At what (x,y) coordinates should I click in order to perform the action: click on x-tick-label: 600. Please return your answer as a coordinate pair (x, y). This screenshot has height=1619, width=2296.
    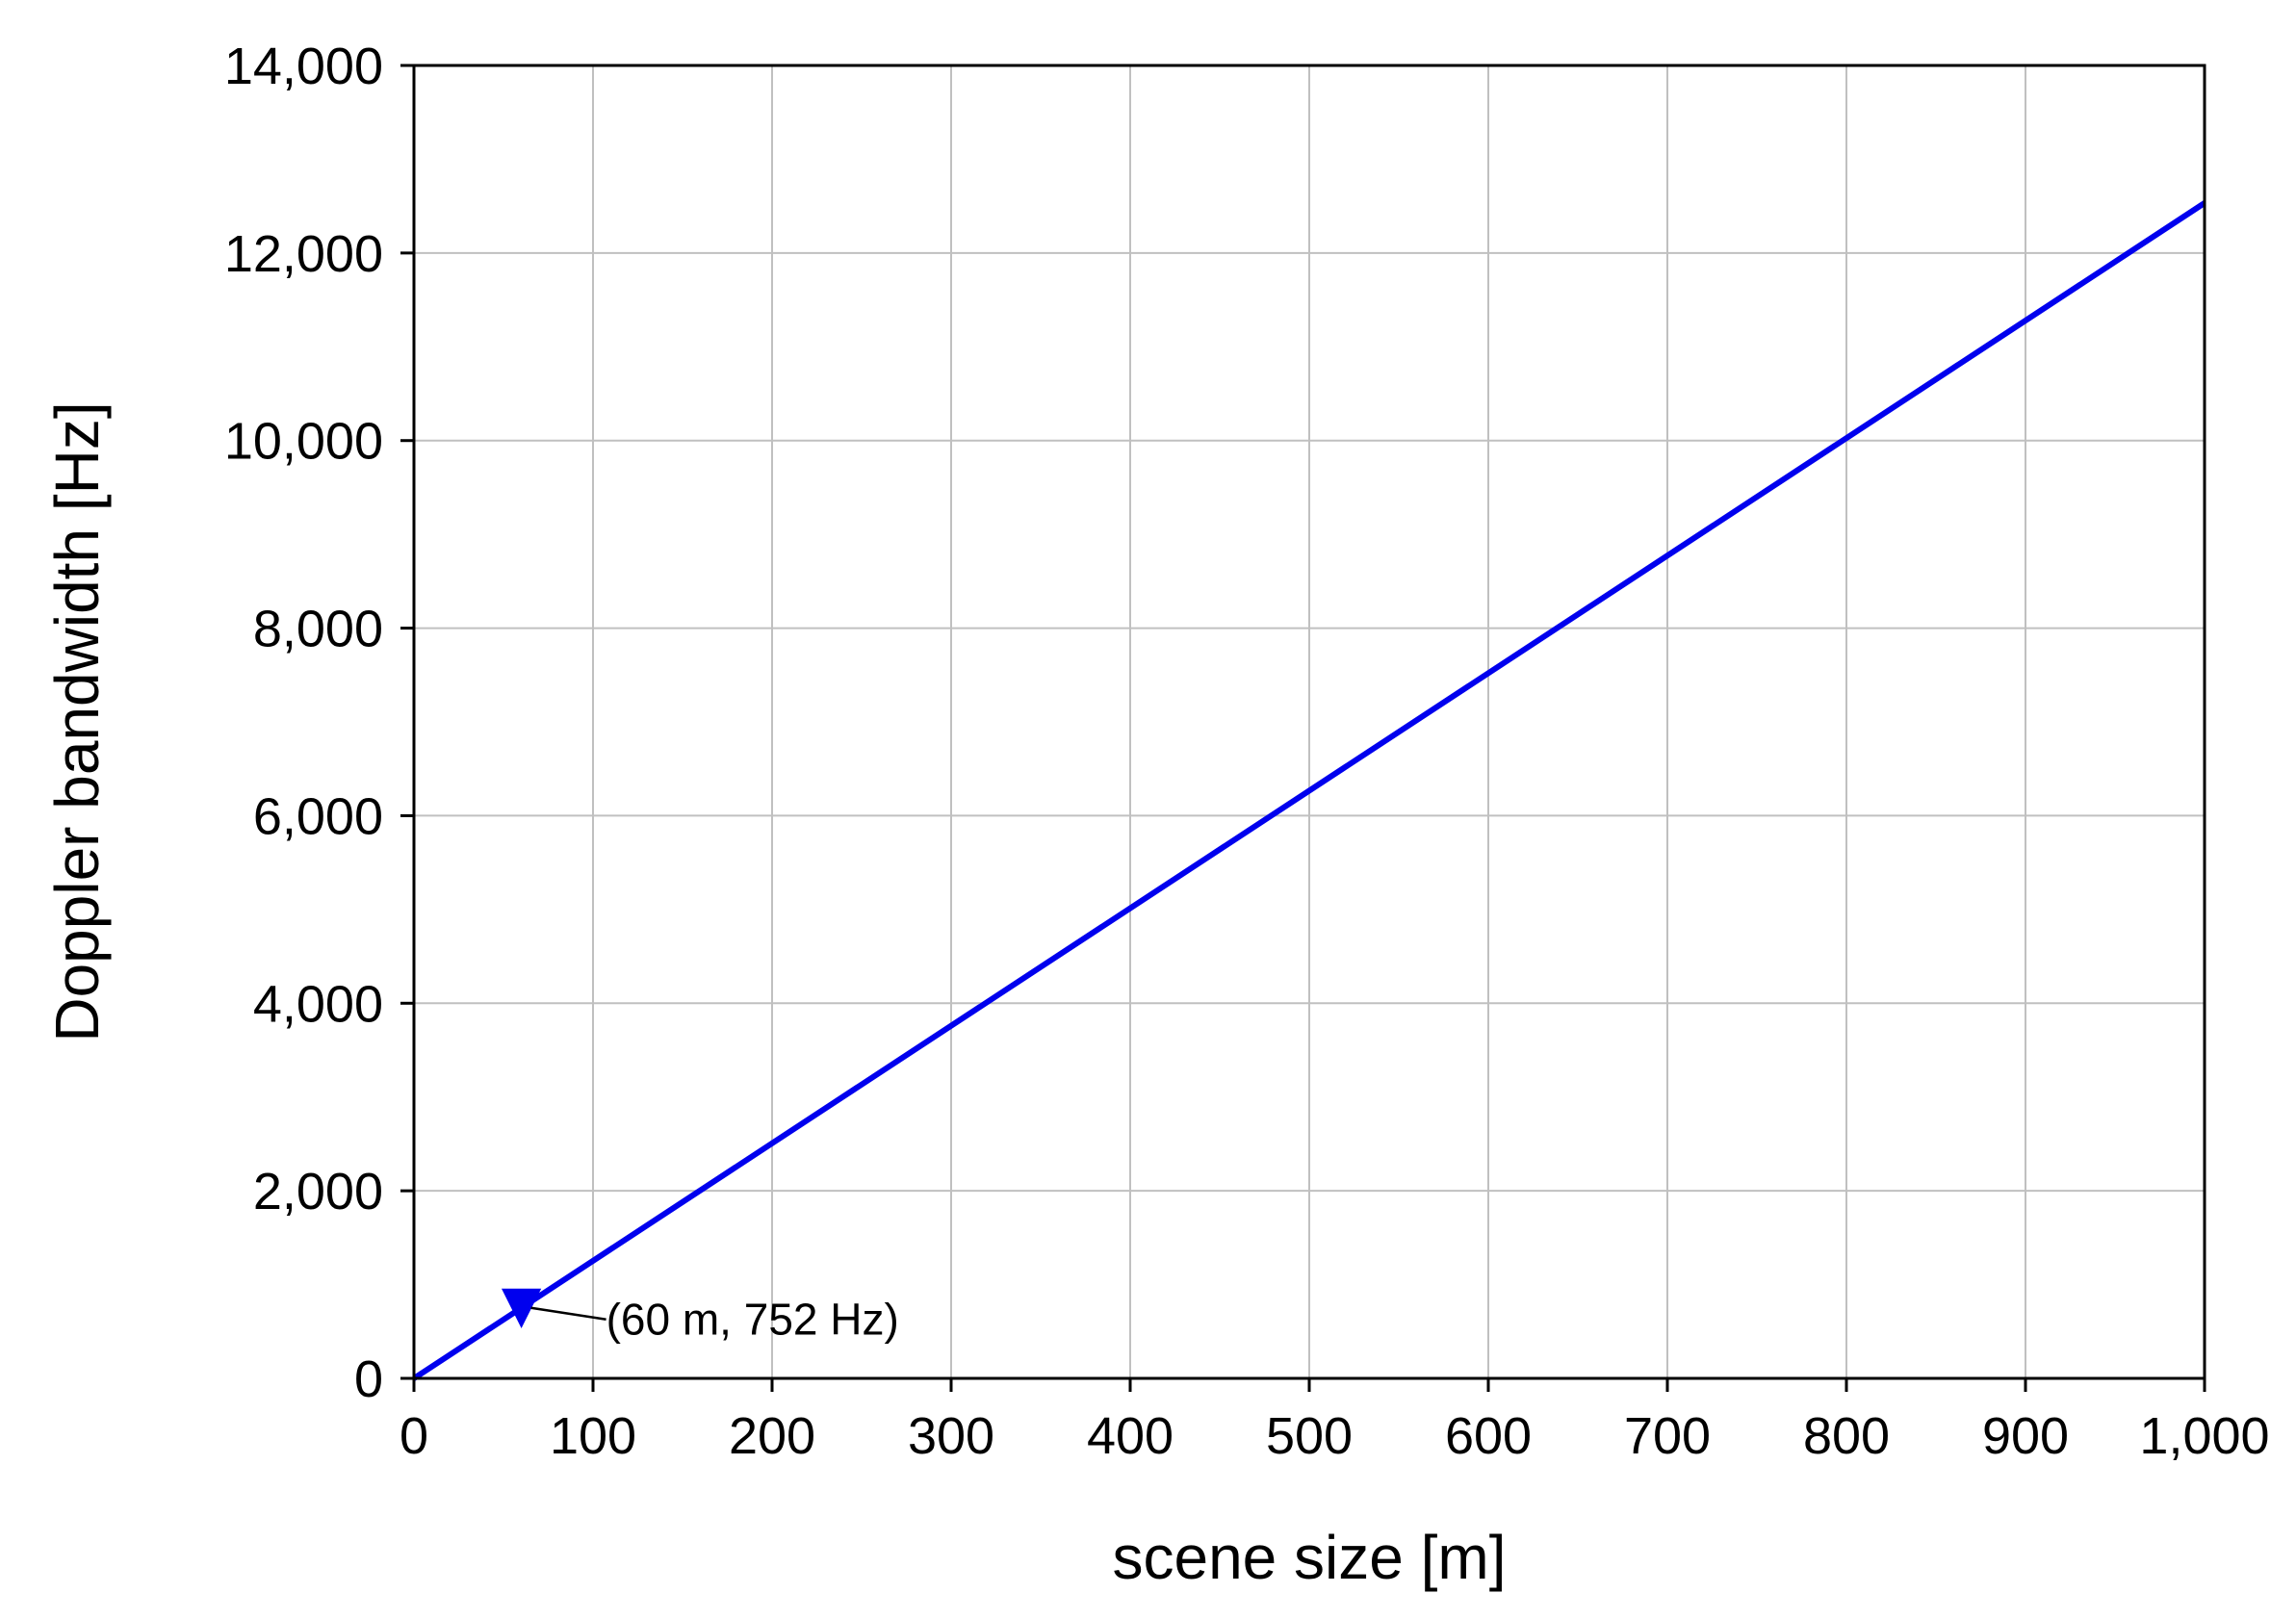
    Looking at the image, I should click on (1488, 1436).